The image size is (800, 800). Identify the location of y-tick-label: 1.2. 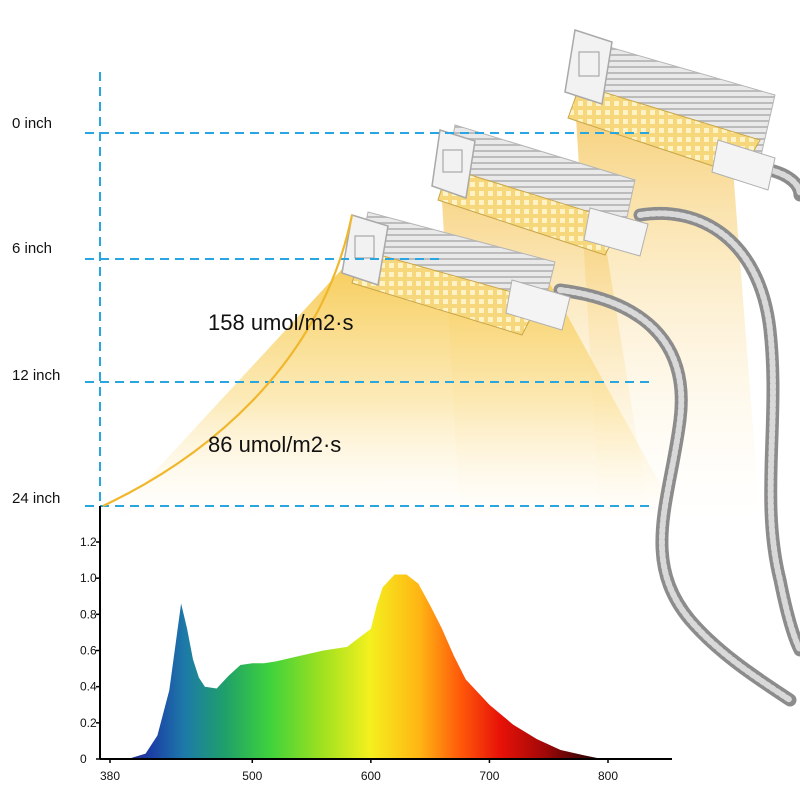
(88, 542).